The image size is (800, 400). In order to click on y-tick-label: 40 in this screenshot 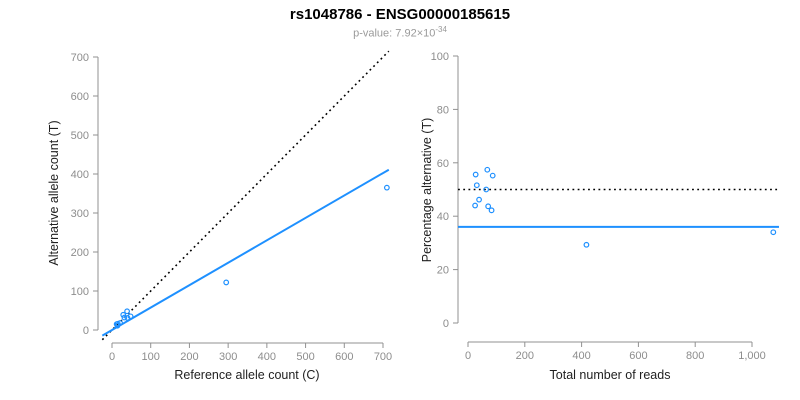, I will do `click(443, 217)`.